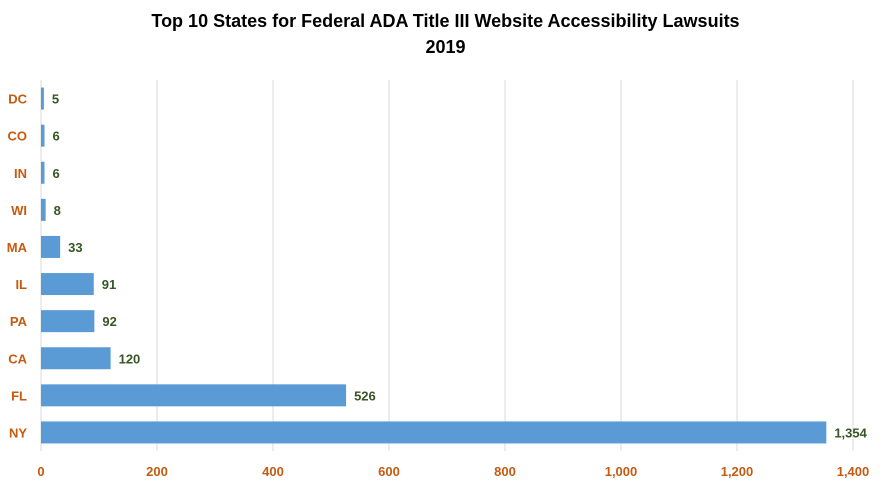  I want to click on bar-co, so click(43, 135).